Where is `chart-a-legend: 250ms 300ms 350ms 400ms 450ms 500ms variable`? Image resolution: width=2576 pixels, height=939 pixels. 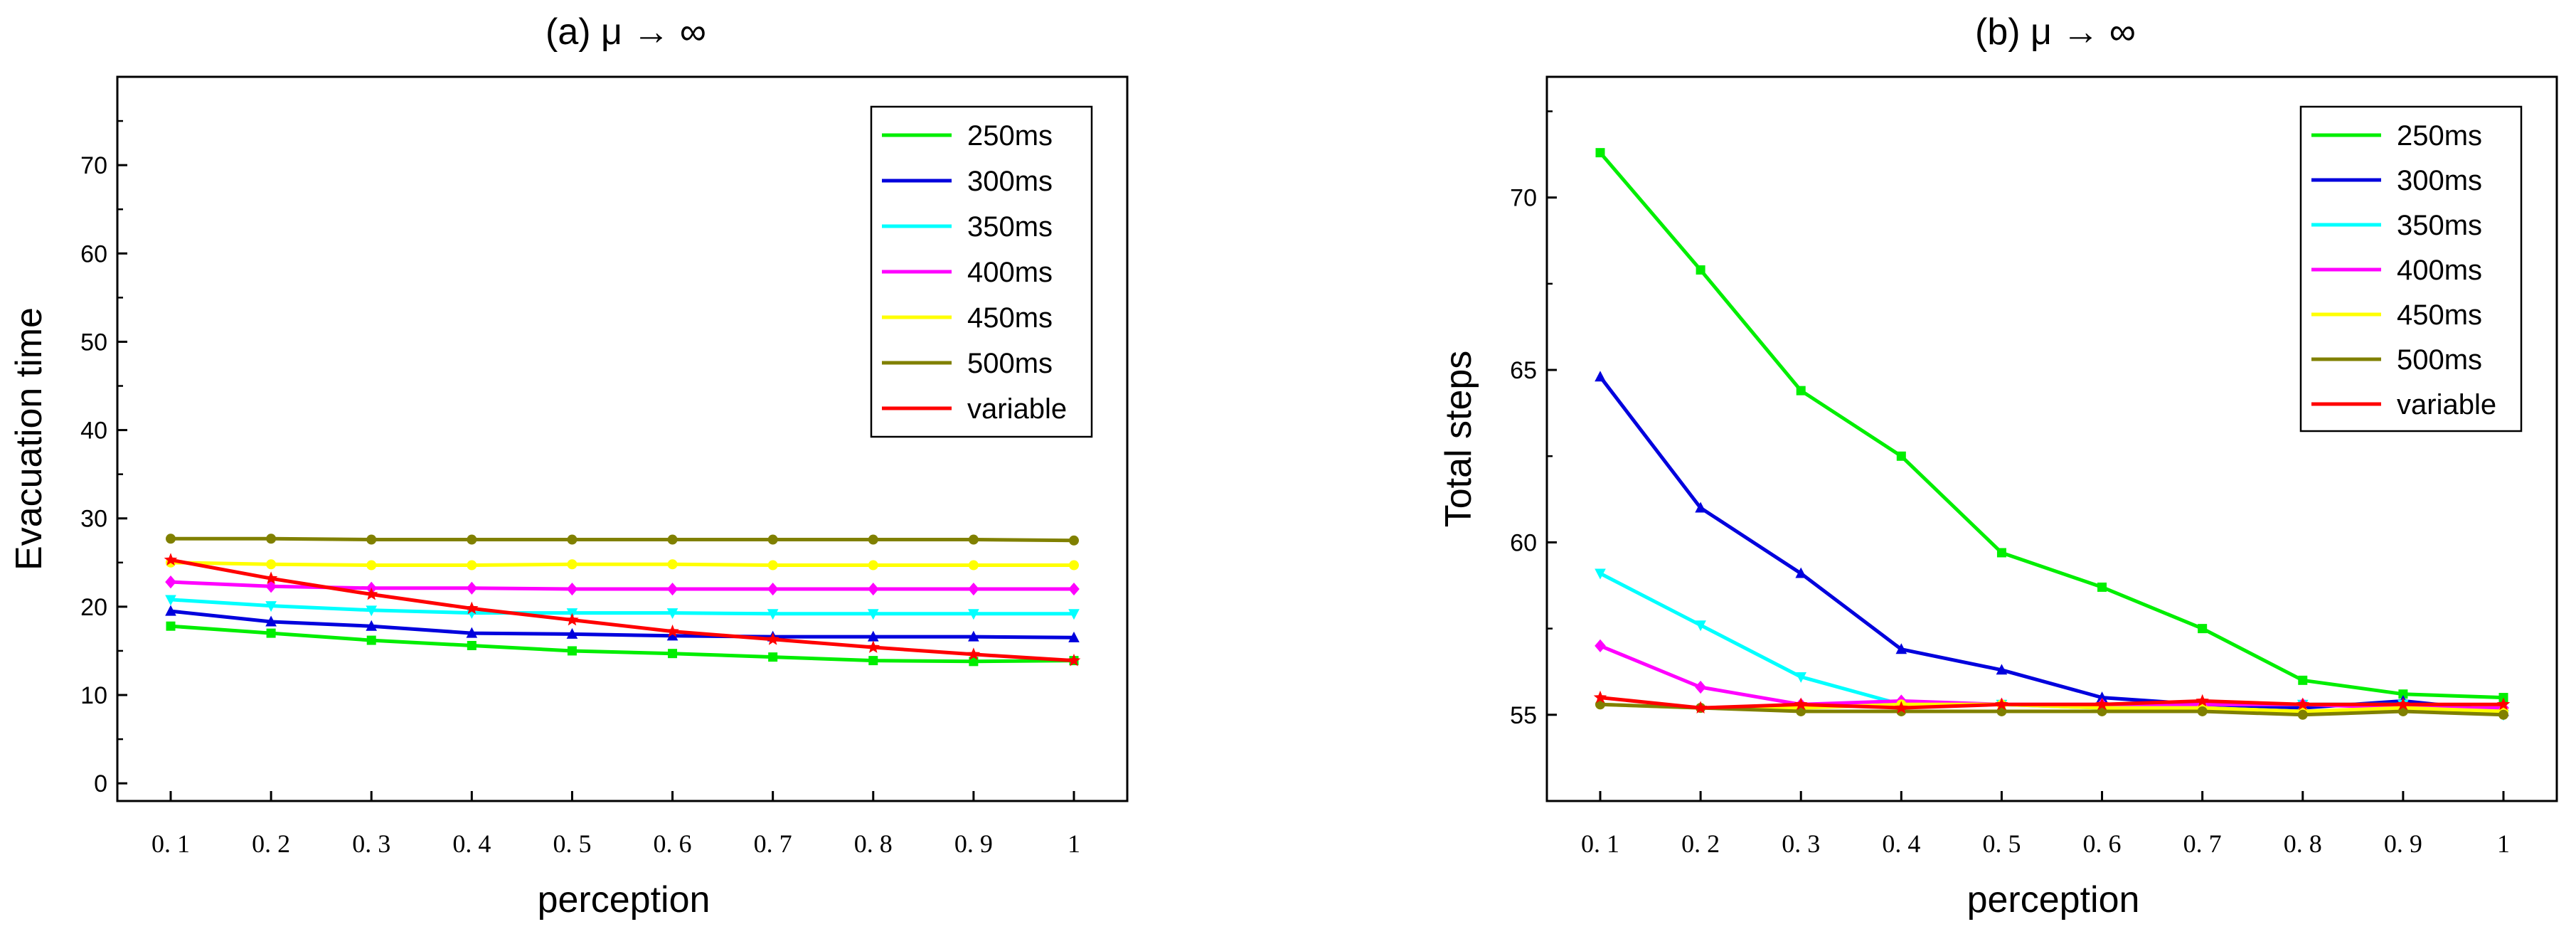
chart-a-legend: 250ms 300ms 350ms 400ms 450ms 500ms variable is located at coordinates (981, 271).